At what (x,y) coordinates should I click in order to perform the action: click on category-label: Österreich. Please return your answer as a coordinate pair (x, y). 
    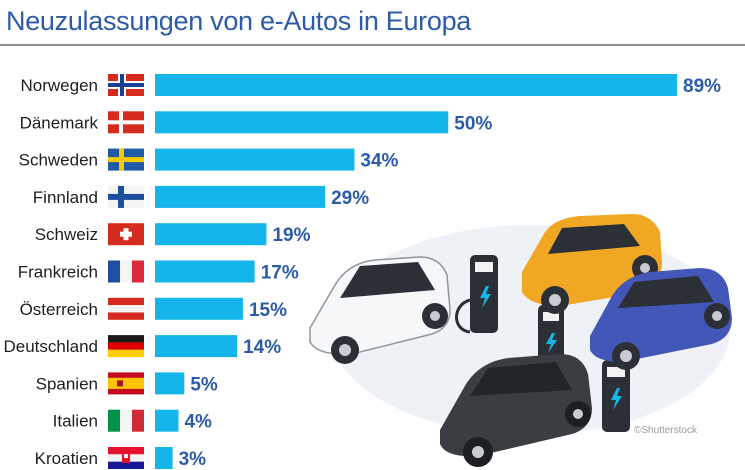
    Looking at the image, I should click on (59, 309).